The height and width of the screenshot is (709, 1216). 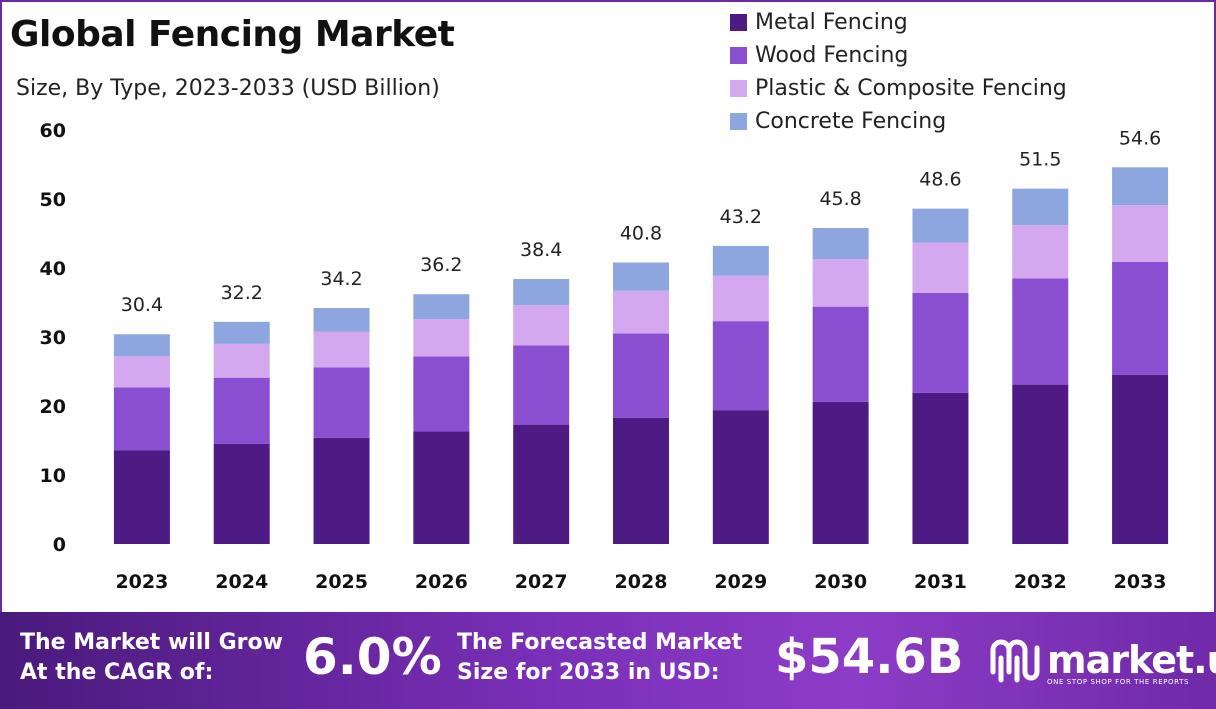 What do you see at coordinates (840, 243) in the screenshot?
I see `bar-segment-2030-concrete-fencing` at bounding box center [840, 243].